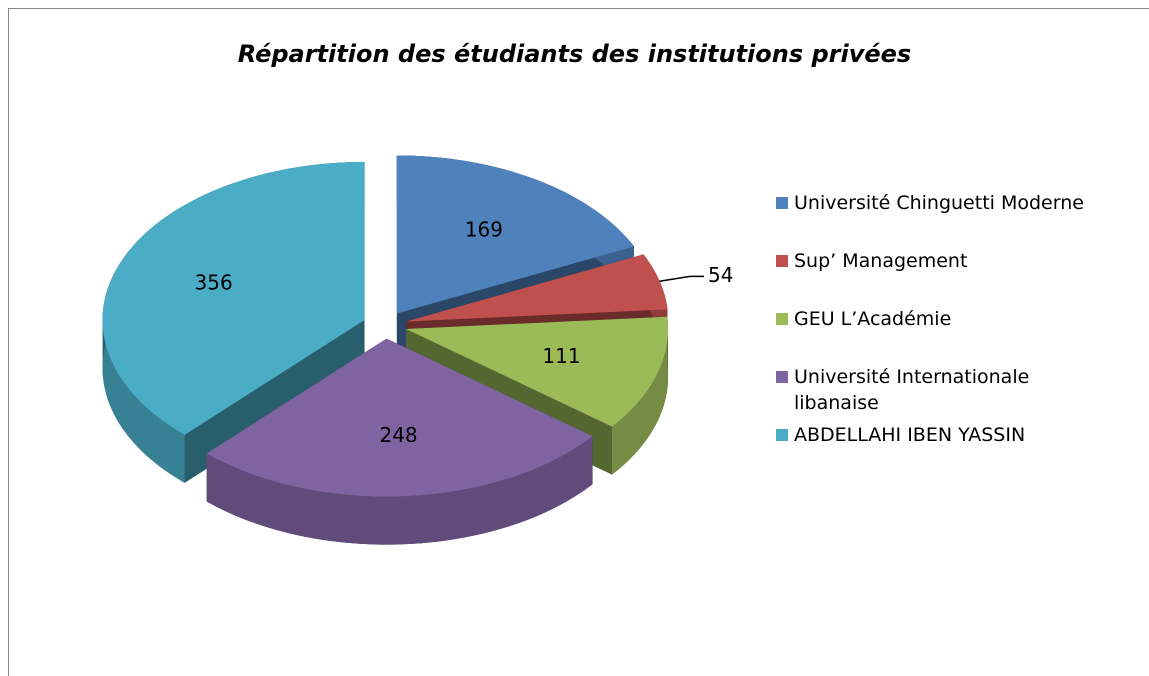  What do you see at coordinates (910, 435) in the screenshot?
I see `legend-label: ABDELLAHI IBEN YASSIN` at bounding box center [910, 435].